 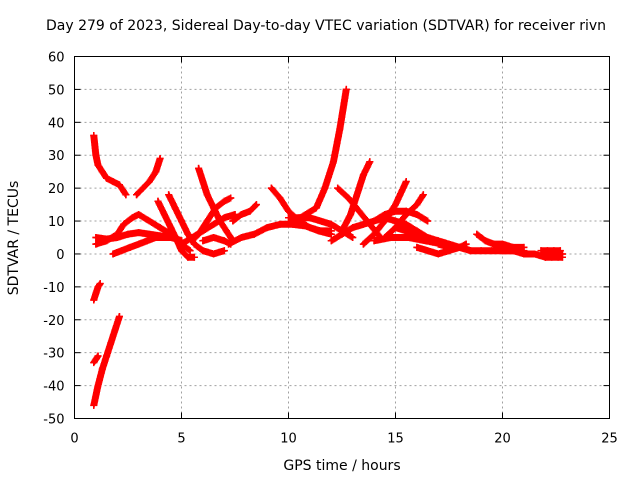 I want to click on x-tick-label: 5, so click(x=181, y=439).